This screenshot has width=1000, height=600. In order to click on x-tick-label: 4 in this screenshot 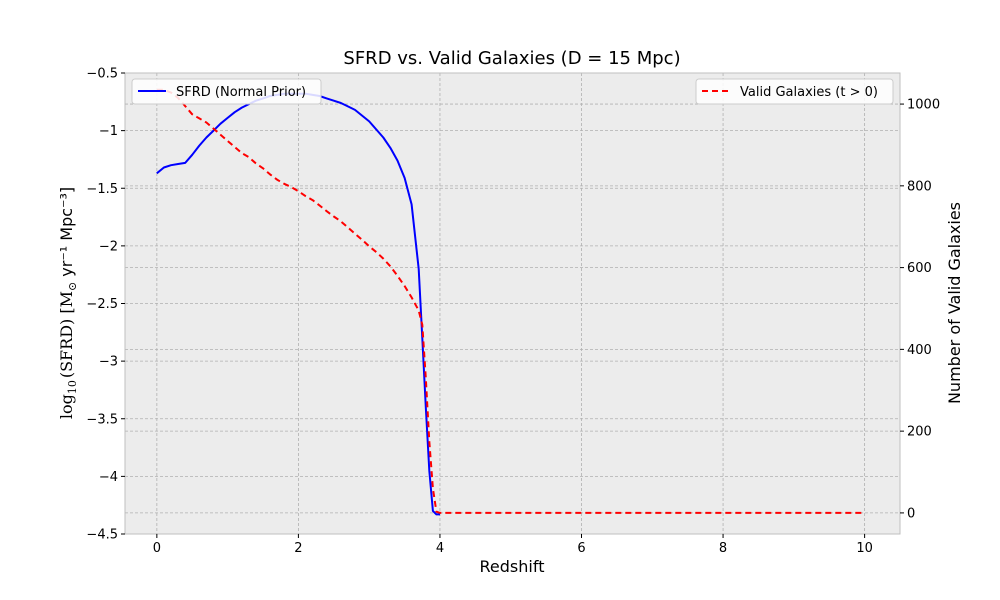, I will do `click(440, 548)`.